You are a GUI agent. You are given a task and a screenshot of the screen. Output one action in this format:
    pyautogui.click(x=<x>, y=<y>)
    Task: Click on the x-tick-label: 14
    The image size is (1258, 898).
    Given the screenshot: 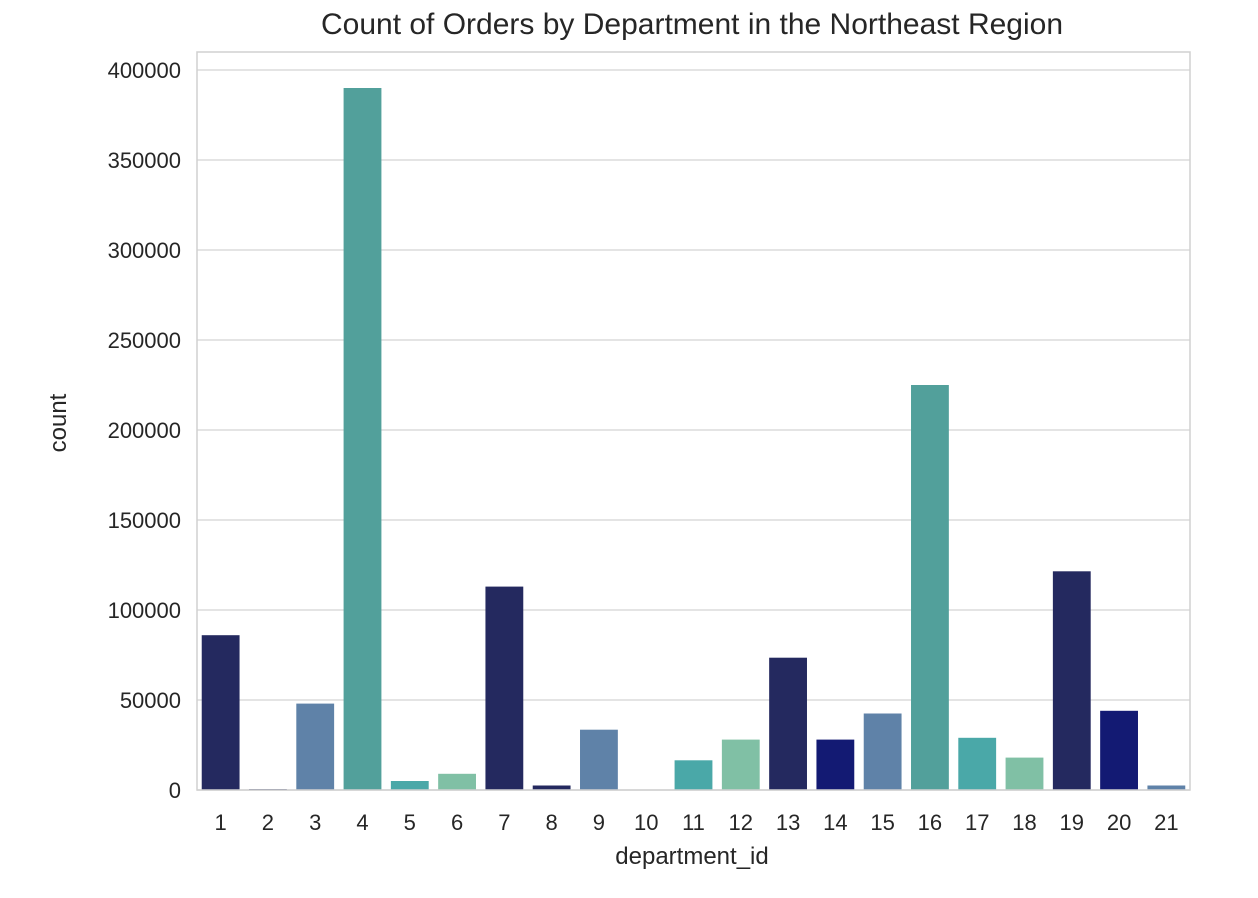 What is the action you would take?
    pyautogui.click(x=835, y=822)
    